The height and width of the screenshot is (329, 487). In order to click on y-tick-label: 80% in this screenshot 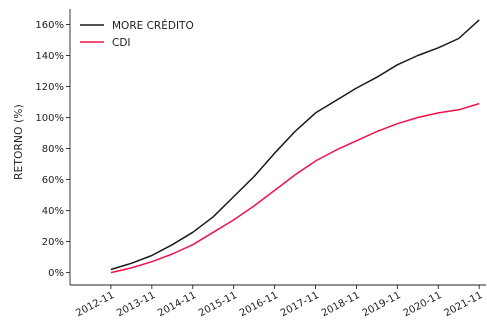, I will do `click(53, 149)`.